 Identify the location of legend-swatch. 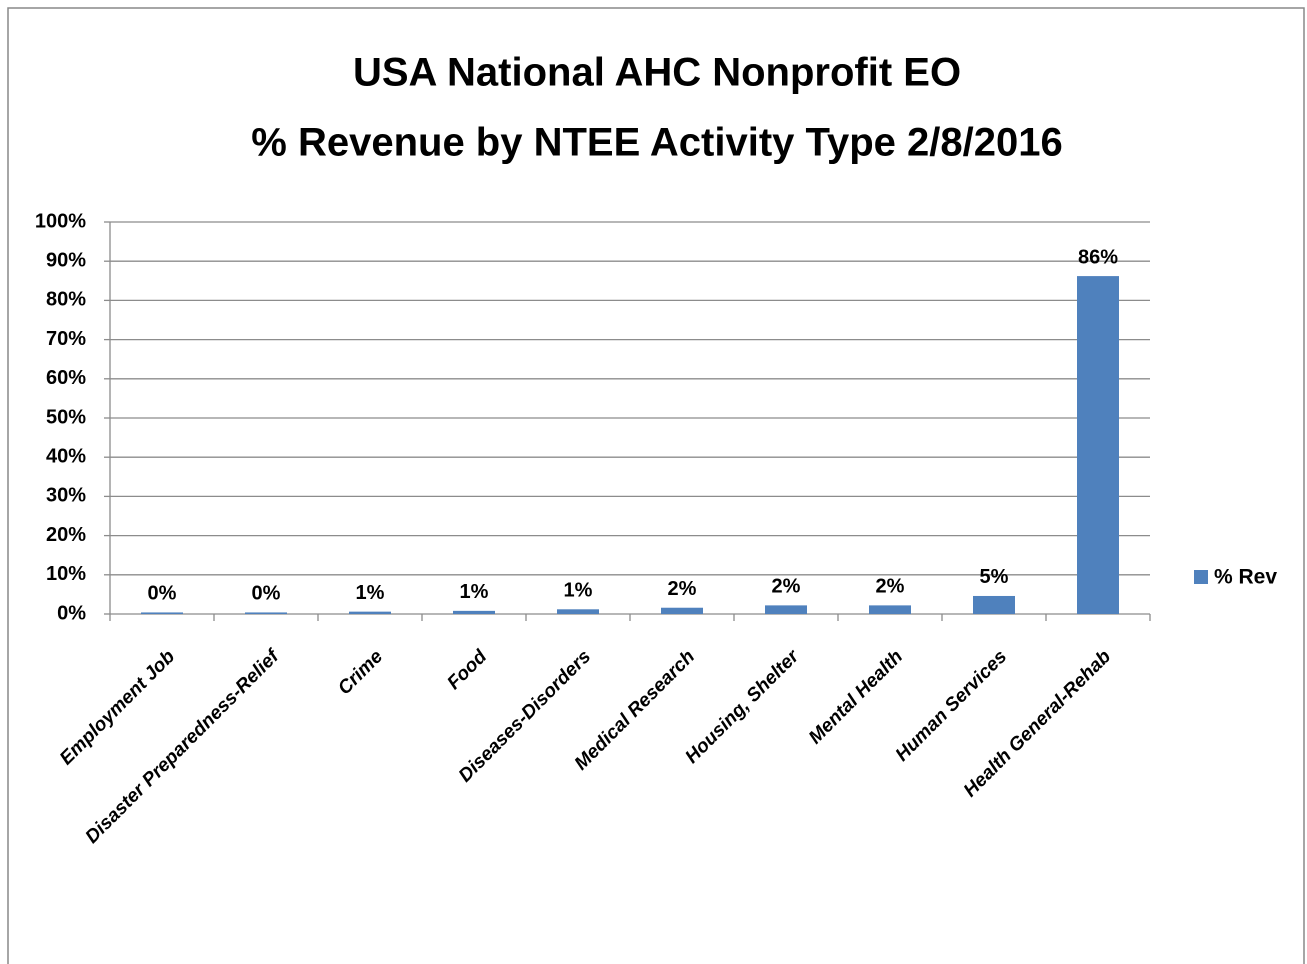
(1201, 577).